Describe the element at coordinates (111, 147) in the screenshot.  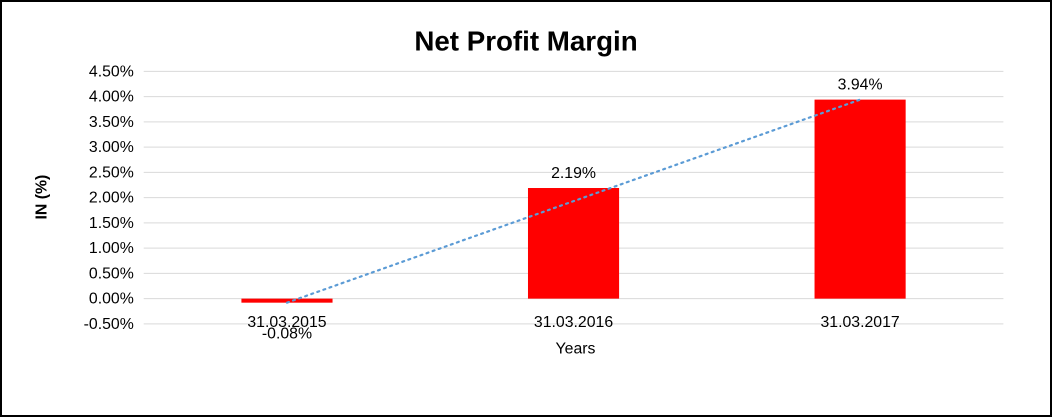
I see `y-tick-label: 3.00%` at that location.